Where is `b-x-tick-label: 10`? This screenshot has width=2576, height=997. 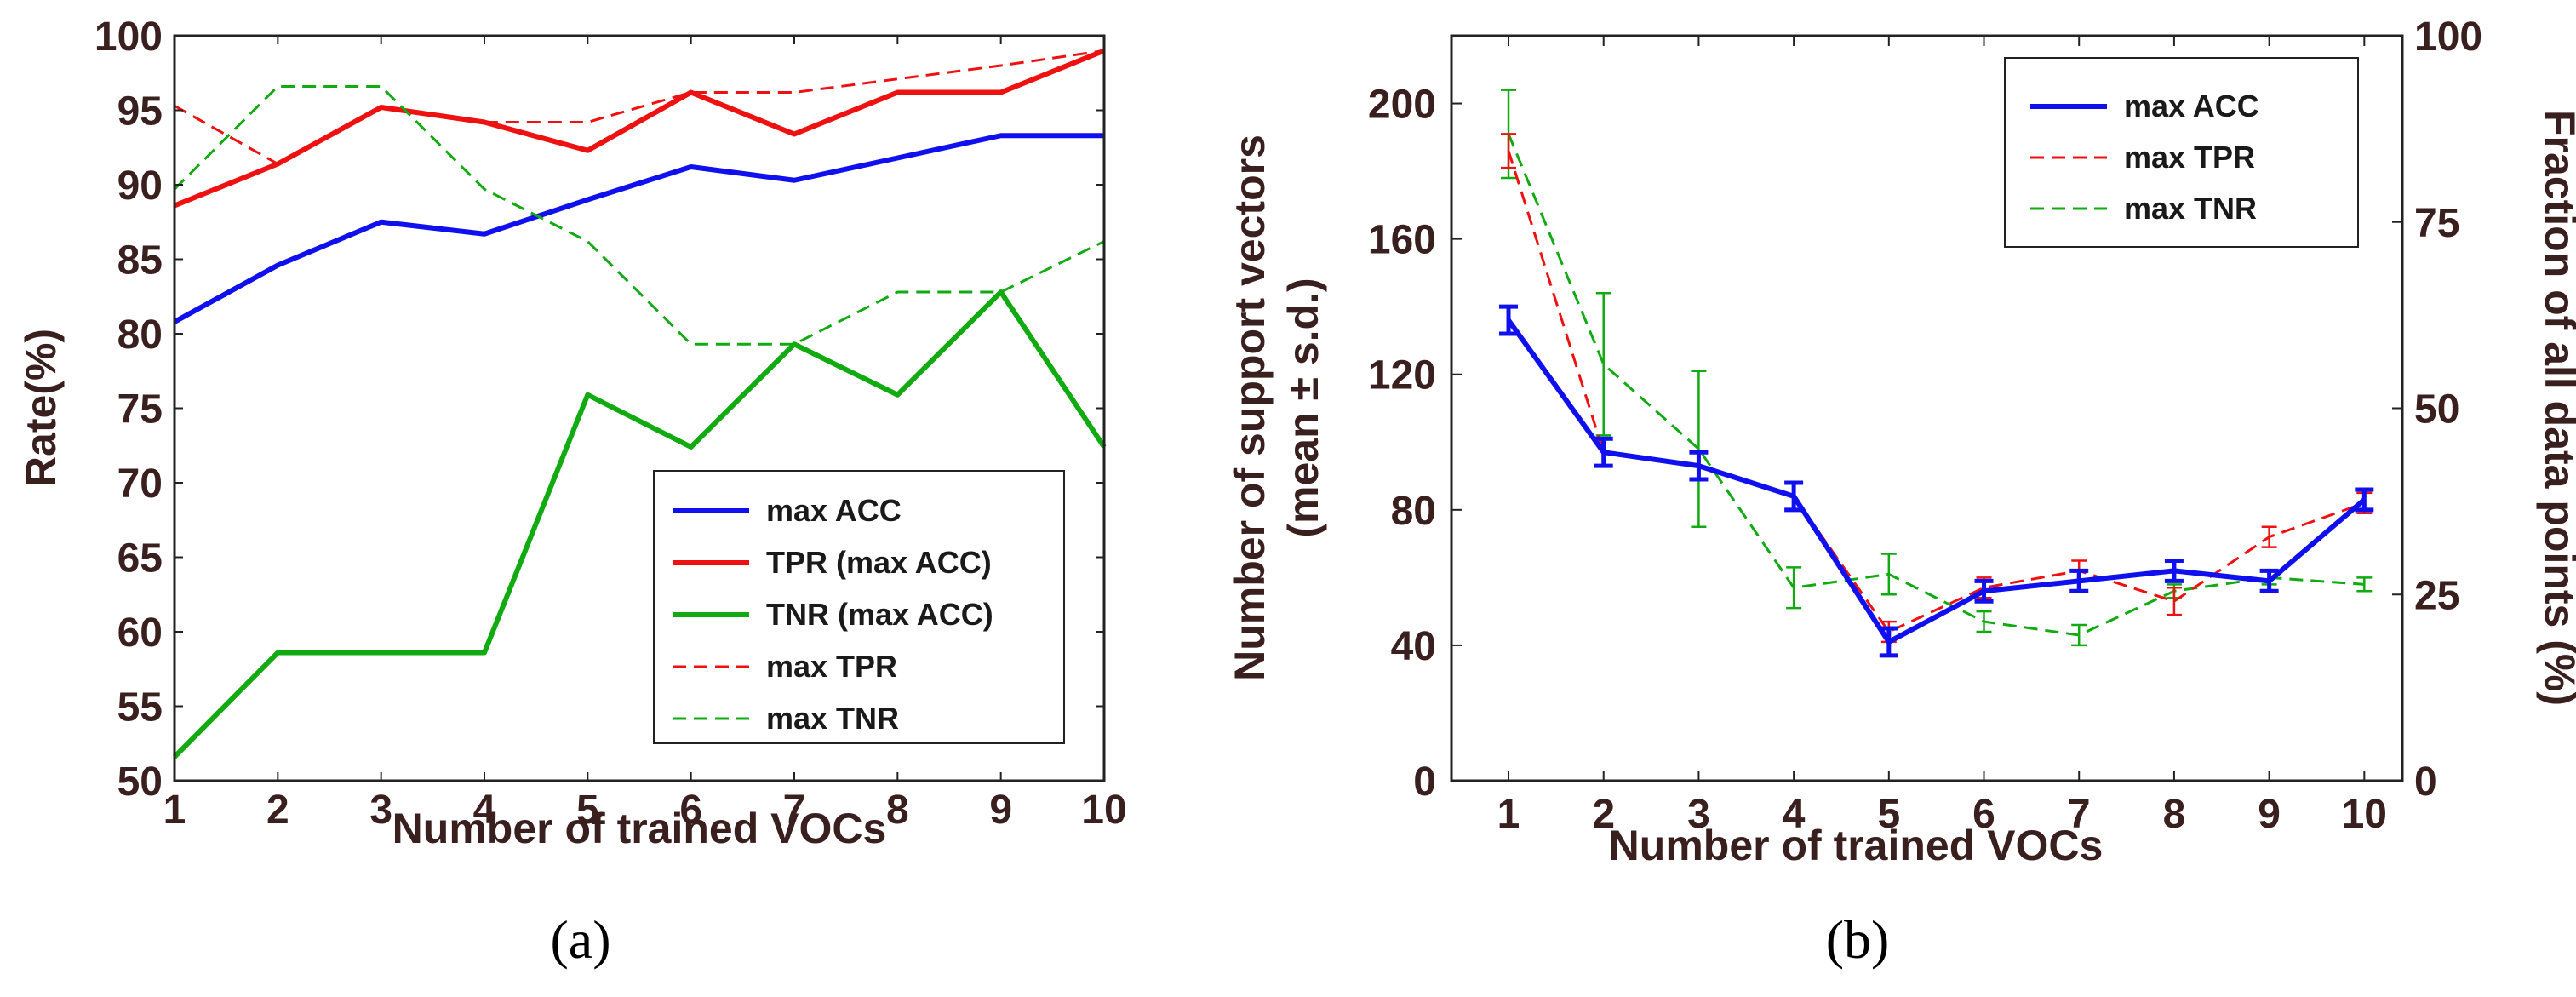
b-x-tick-label: 10 is located at coordinates (2364, 814).